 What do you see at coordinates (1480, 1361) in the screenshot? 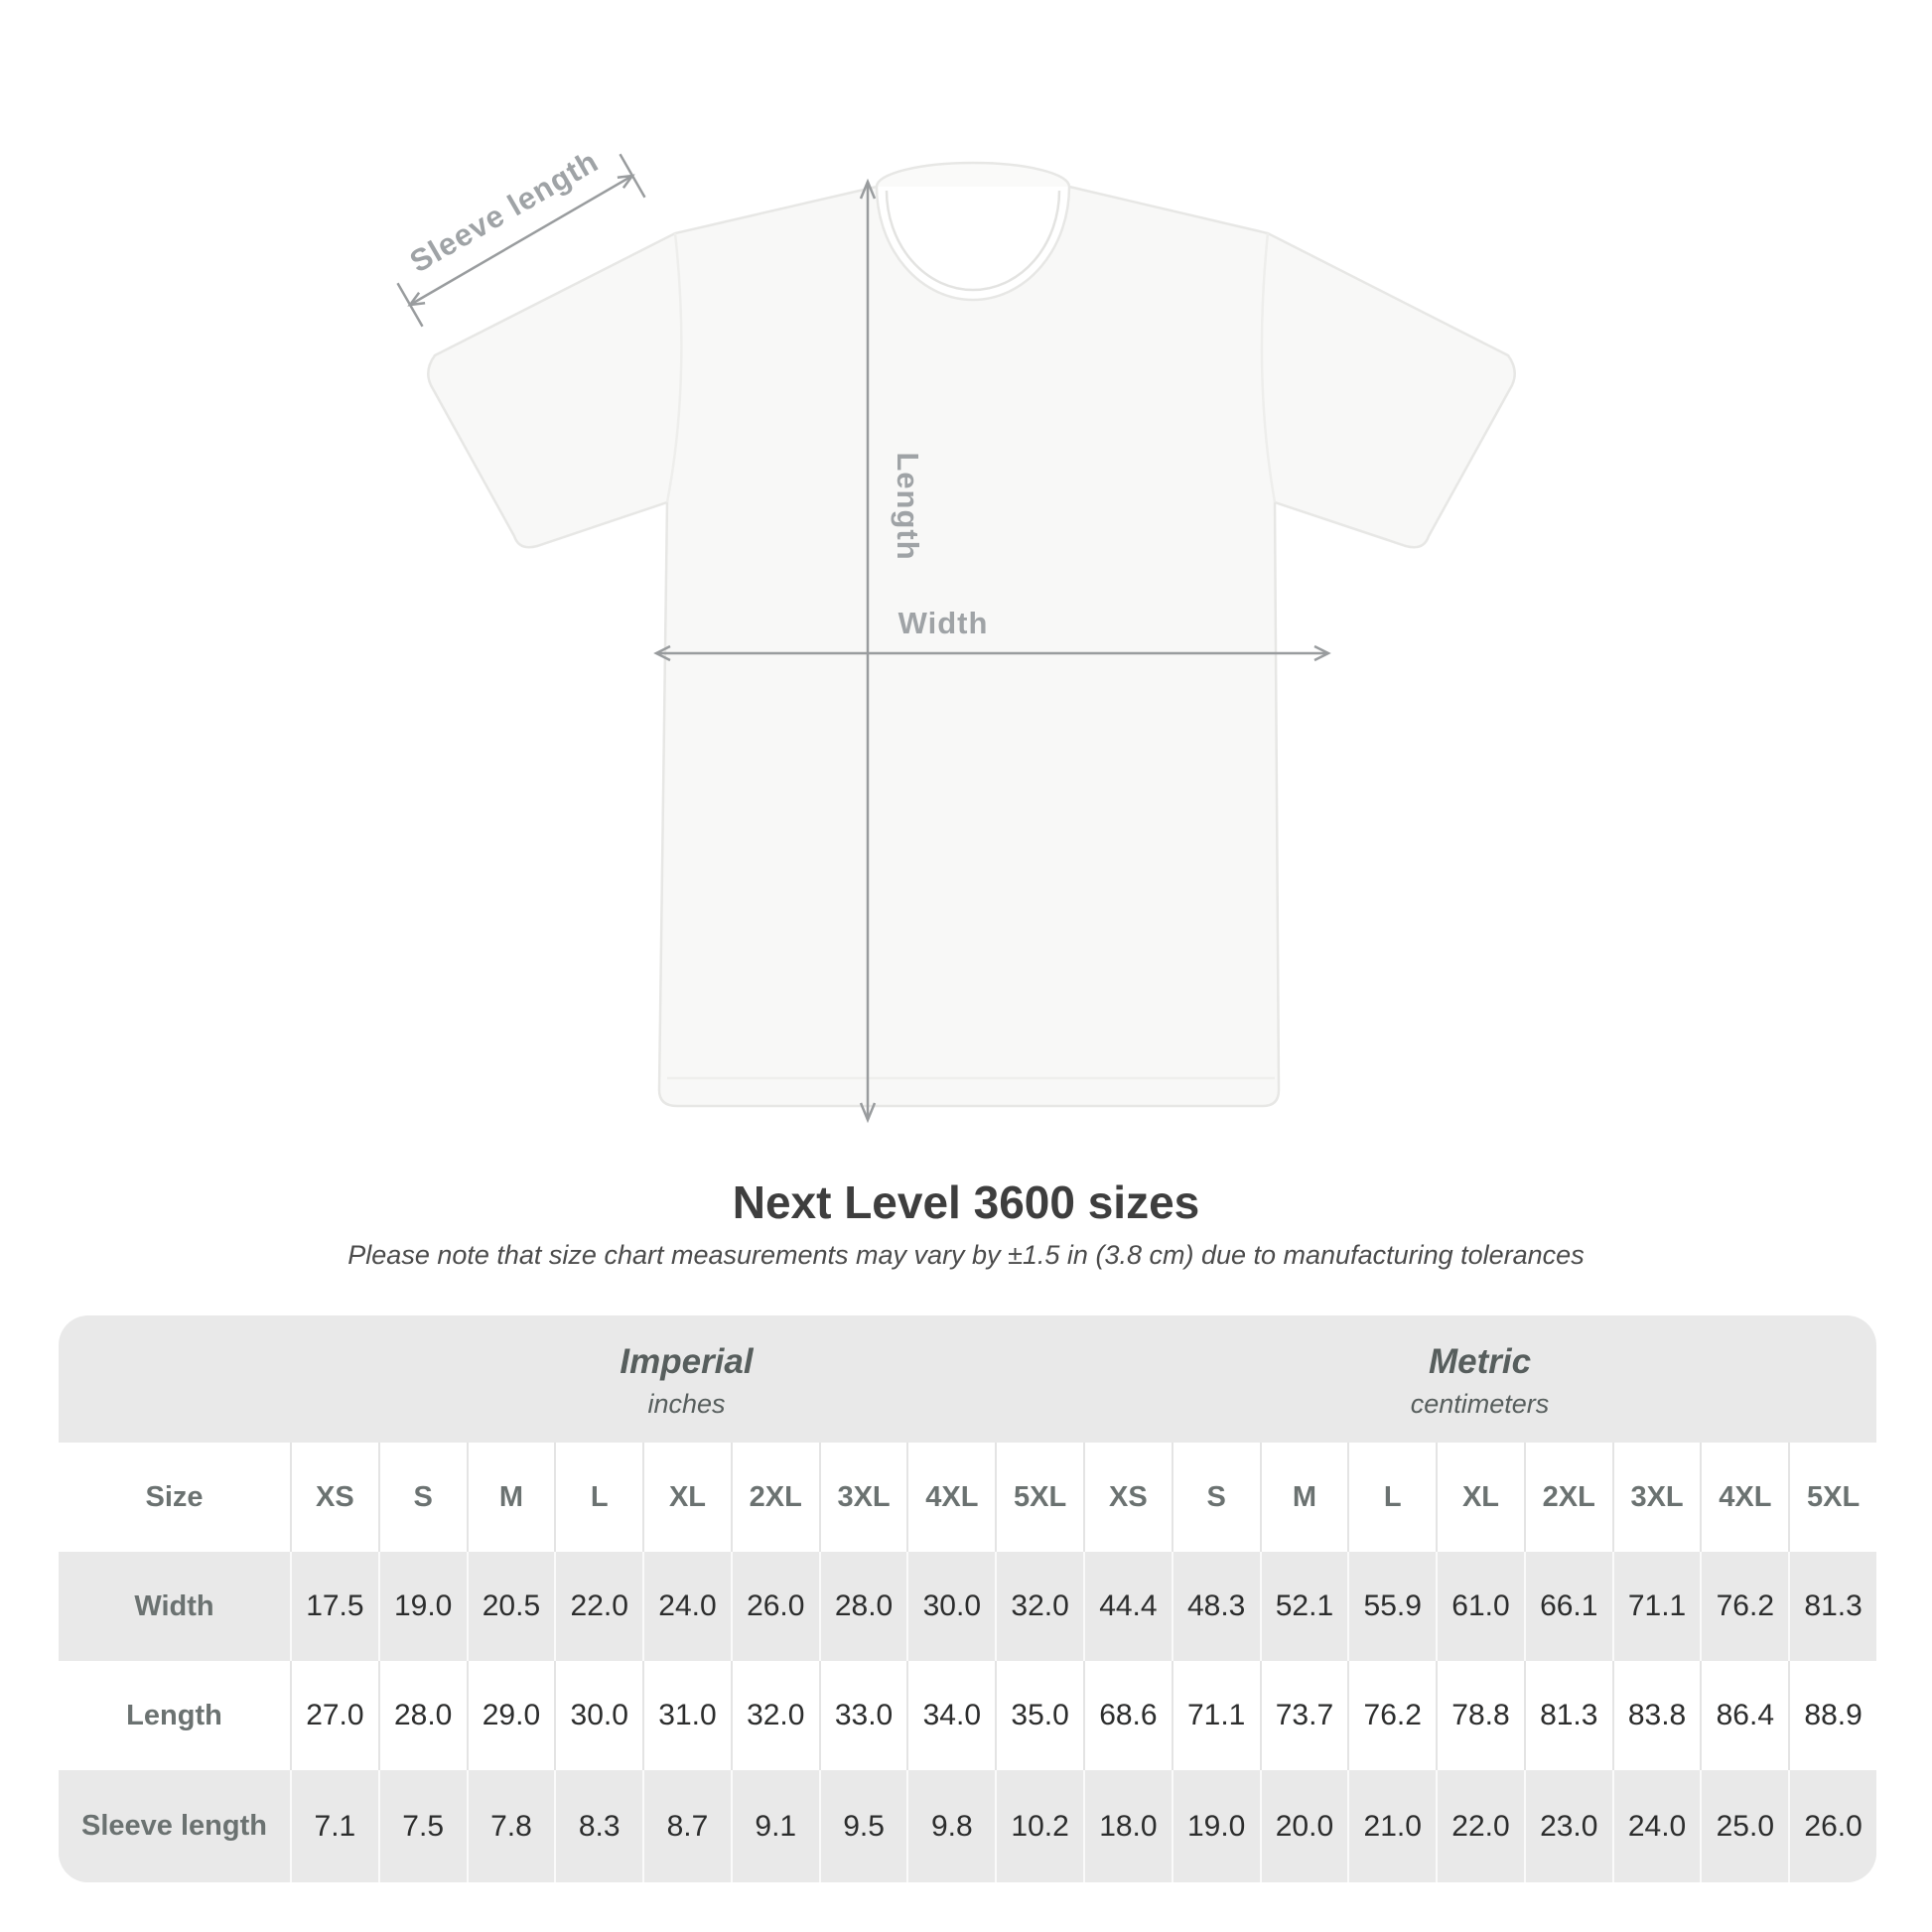
I see `metric-header: Metric` at bounding box center [1480, 1361].